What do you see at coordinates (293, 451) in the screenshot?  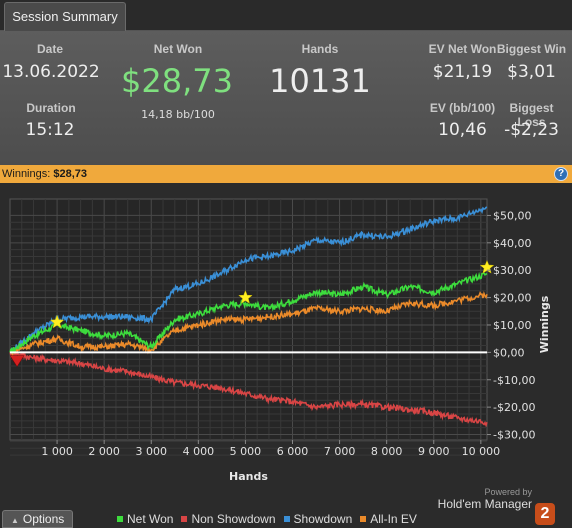 I see `x-tick-label: 6 000` at bounding box center [293, 451].